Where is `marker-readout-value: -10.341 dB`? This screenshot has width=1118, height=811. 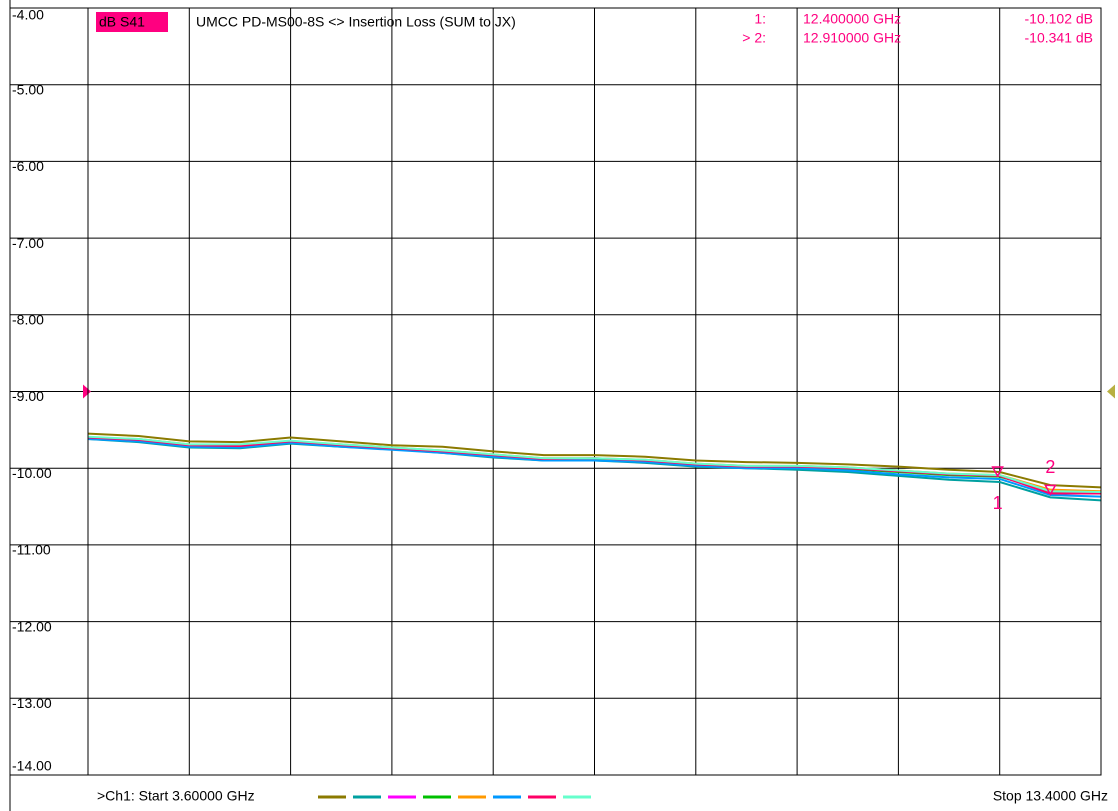 marker-readout-value: -10.341 dB is located at coordinates (1059, 38).